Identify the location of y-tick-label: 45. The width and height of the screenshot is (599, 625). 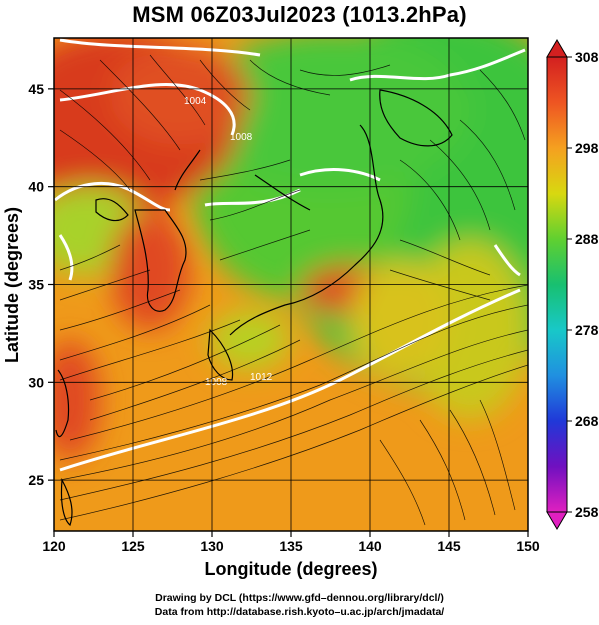
(36, 89).